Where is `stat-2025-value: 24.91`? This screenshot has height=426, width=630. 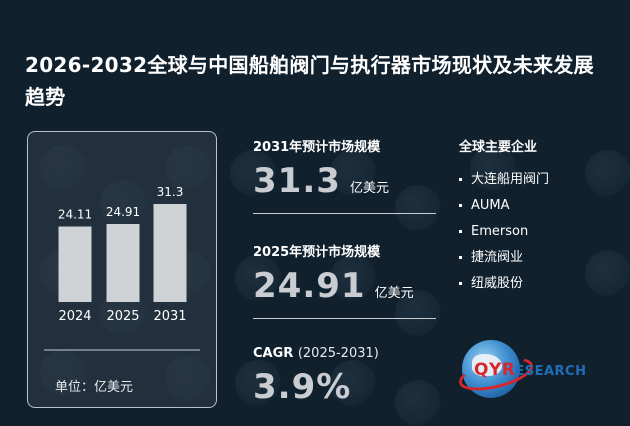 stat-2025-value: 24.91 is located at coordinates (309, 286).